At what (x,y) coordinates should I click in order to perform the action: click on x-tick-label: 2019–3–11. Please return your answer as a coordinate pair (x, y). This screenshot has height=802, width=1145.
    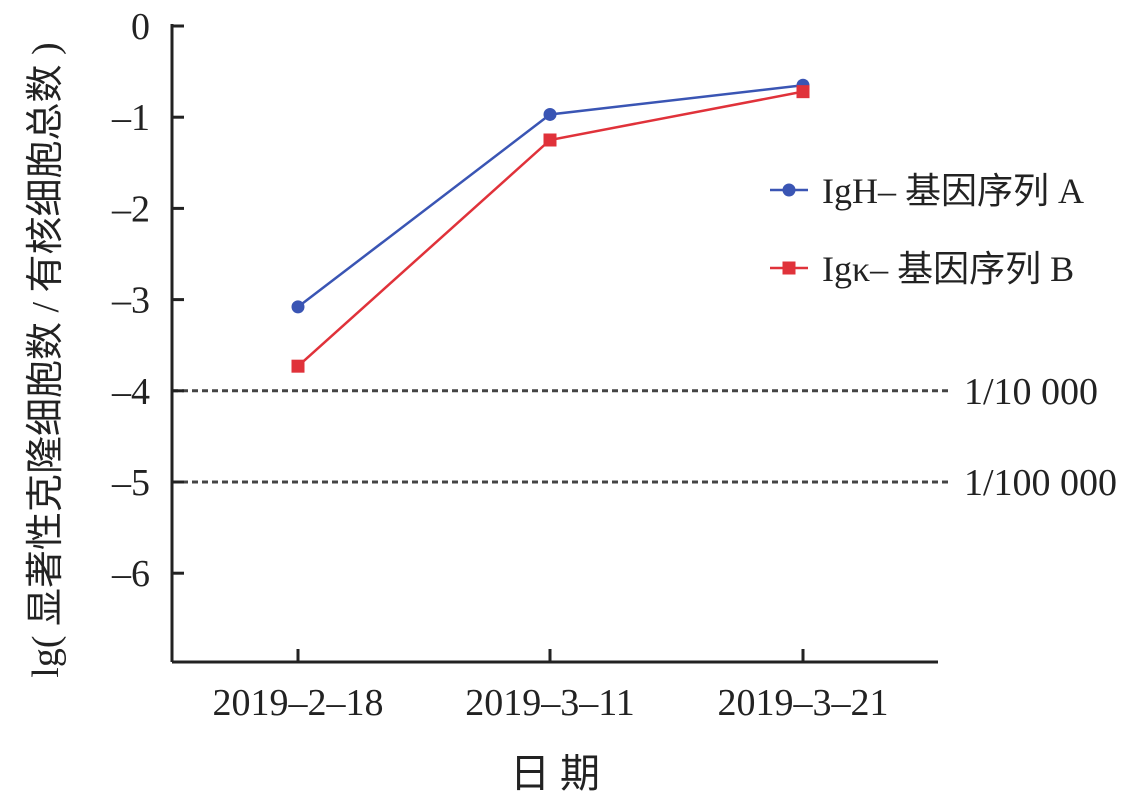
    Looking at the image, I should click on (550, 703).